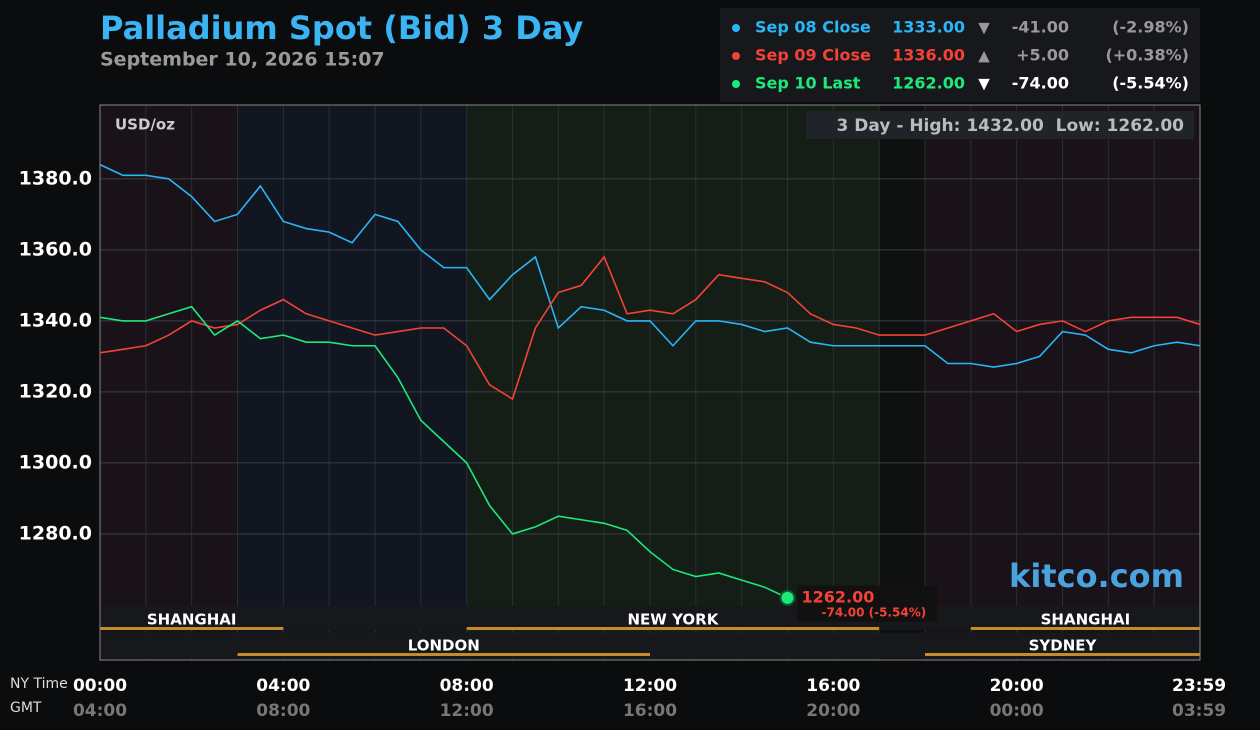  Describe the element at coordinates (1199, 686) in the screenshot. I see `x-tick-label: 23:59` at that location.